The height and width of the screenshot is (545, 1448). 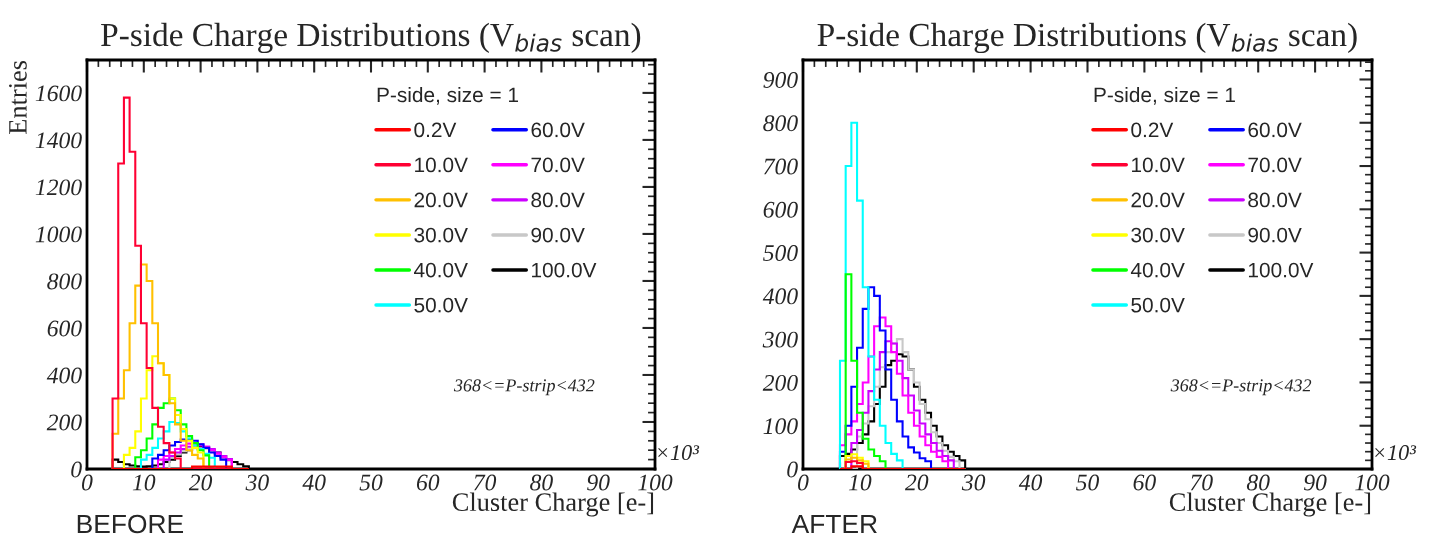 What do you see at coordinates (58, 93) in the screenshot?
I see `y-tick-label: 1600` at bounding box center [58, 93].